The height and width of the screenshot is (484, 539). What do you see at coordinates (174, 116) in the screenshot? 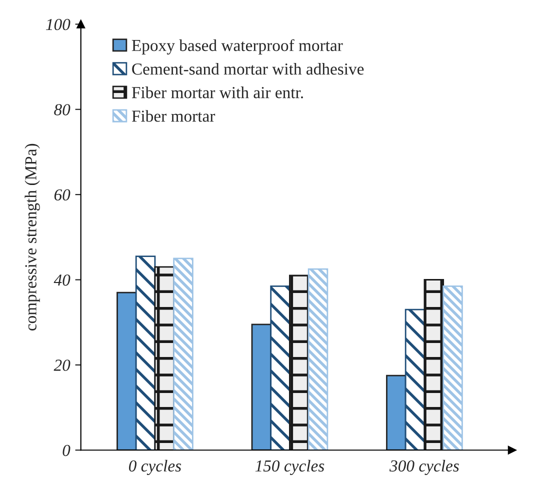
I see `legend-label: Fiber mortar` at bounding box center [174, 116].